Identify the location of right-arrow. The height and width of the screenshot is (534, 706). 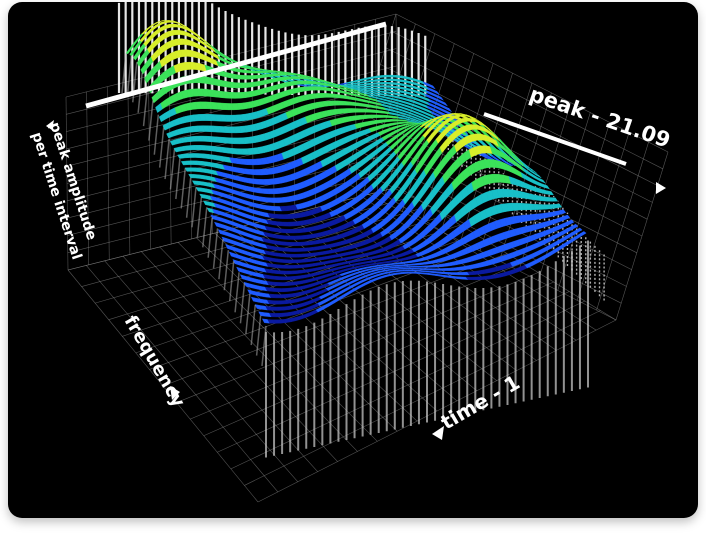
(661, 188).